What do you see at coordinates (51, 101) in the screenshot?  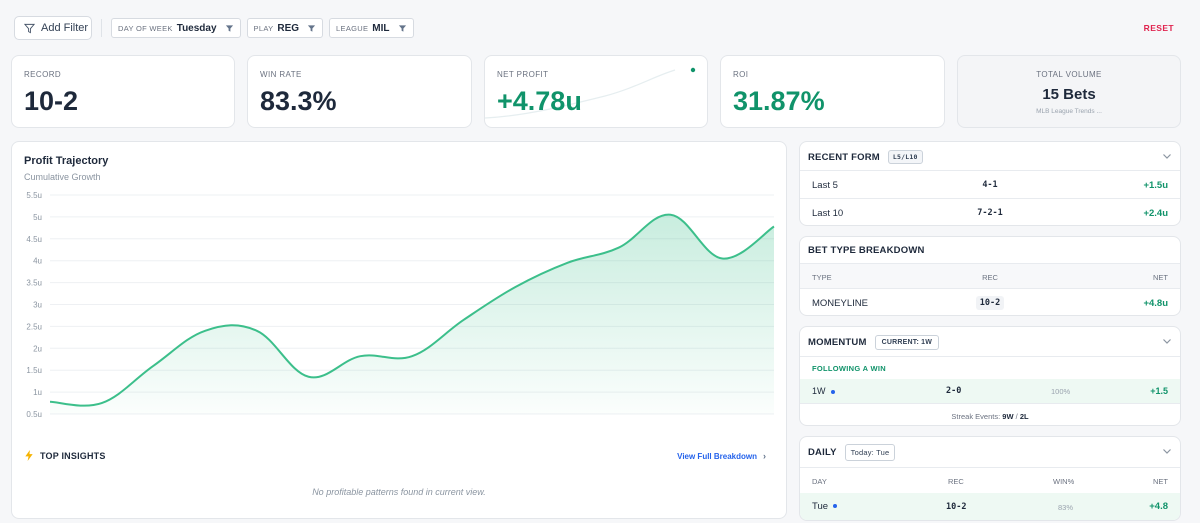 I see `stat-value: 10-2` at bounding box center [51, 101].